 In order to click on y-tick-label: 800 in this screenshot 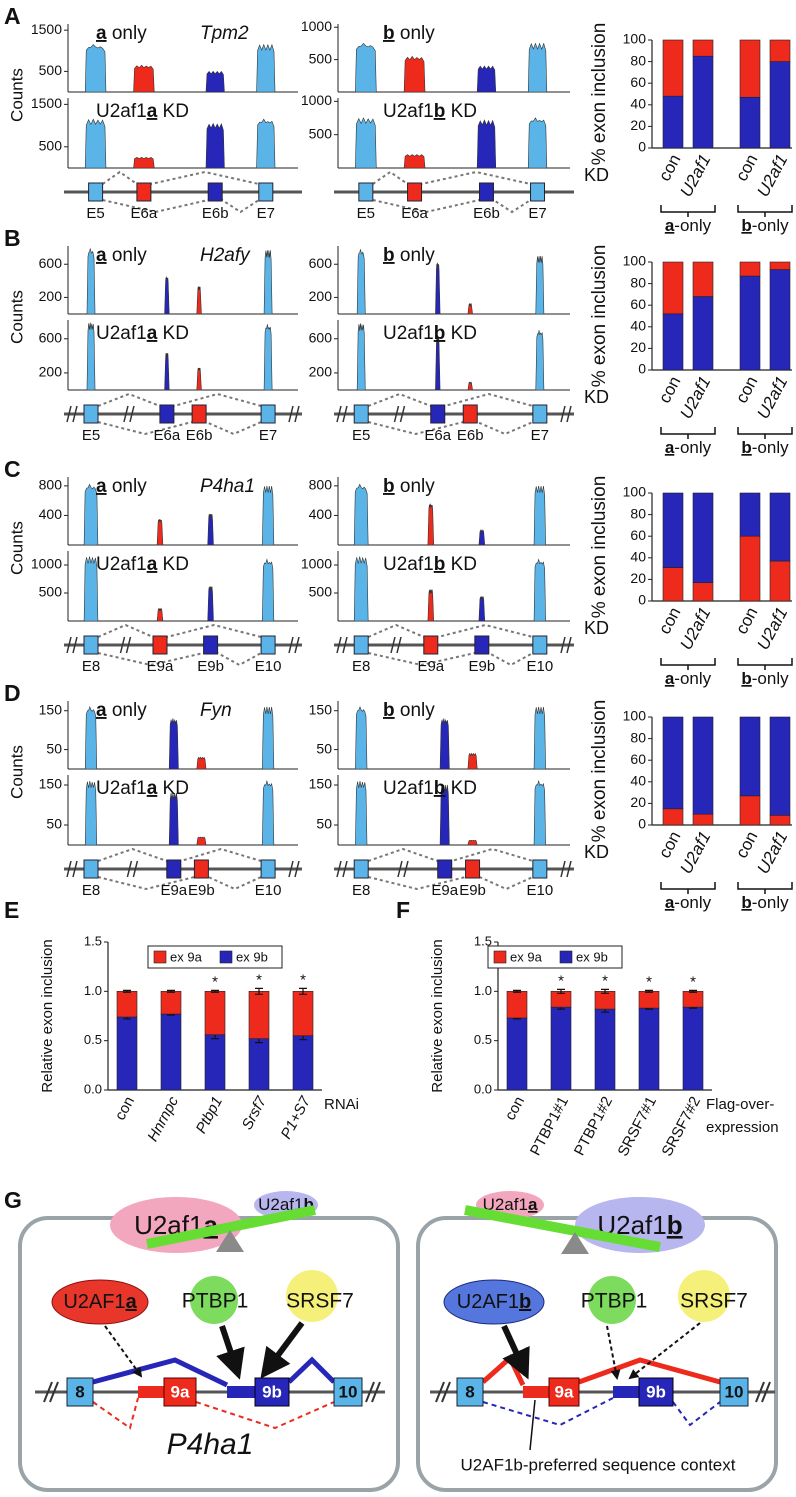, I will do `click(51, 485)`.